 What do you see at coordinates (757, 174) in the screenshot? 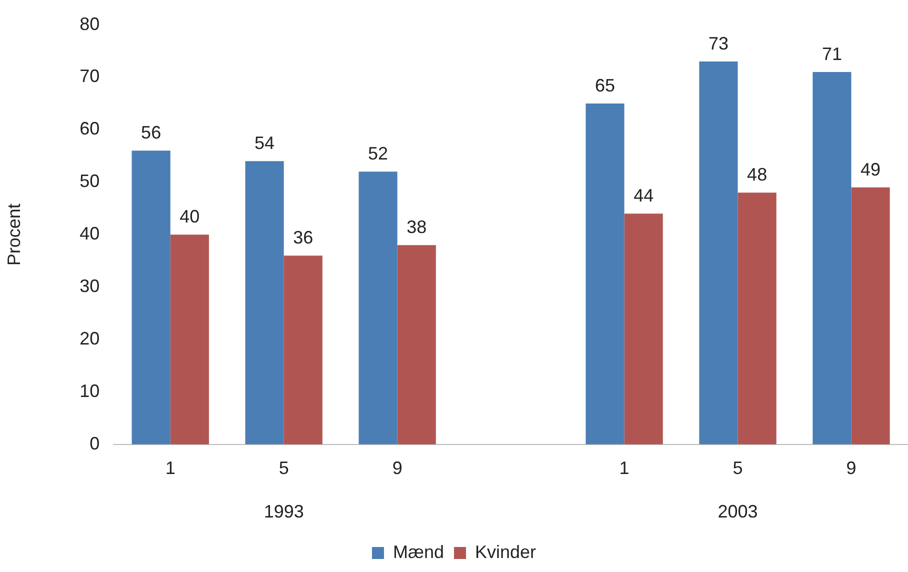
I see `data-label: 48` at bounding box center [757, 174].